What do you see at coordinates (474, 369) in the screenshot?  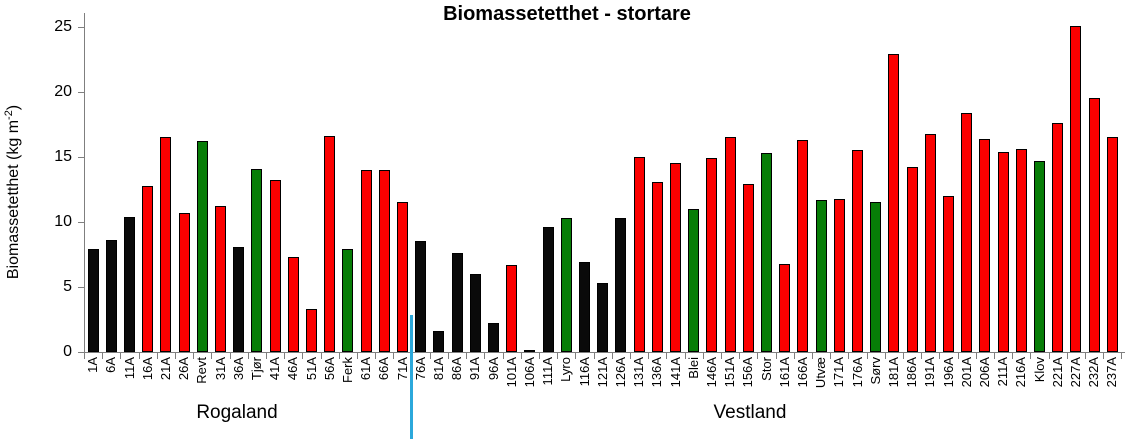 I see `x-tick-label-91A: 91A` at bounding box center [474, 369].